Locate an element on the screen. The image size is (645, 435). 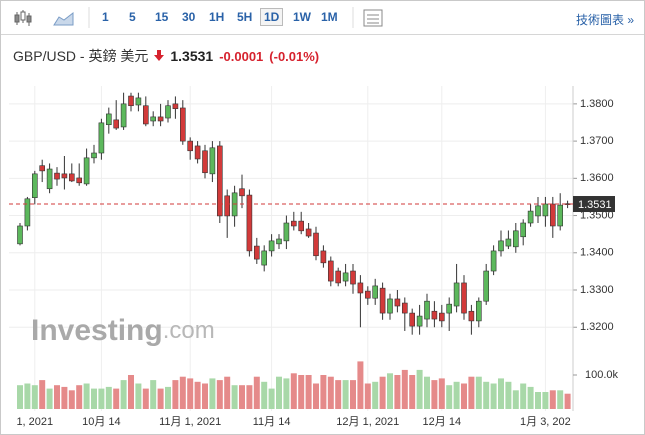
interval-button: 1W is located at coordinates (302, 17).